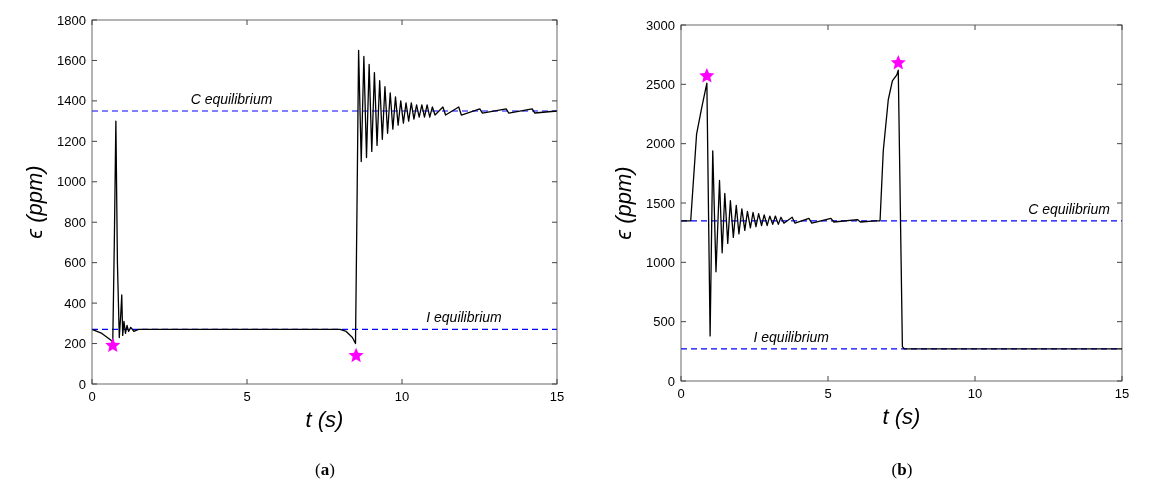 The width and height of the screenshot is (1155, 485). What do you see at coordinates (71, 101) in the screenshot?
I see `y-tick-label: 1400` at bounding box center [71, 101].